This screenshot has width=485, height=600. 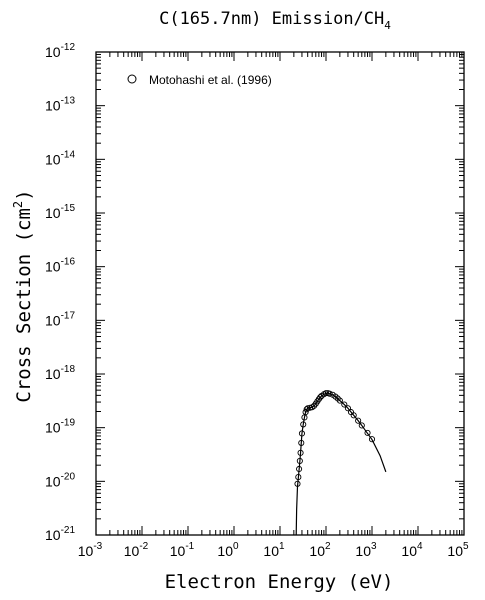 I want to click on x-tick-label: 10¹, so click(x=274, y=550).